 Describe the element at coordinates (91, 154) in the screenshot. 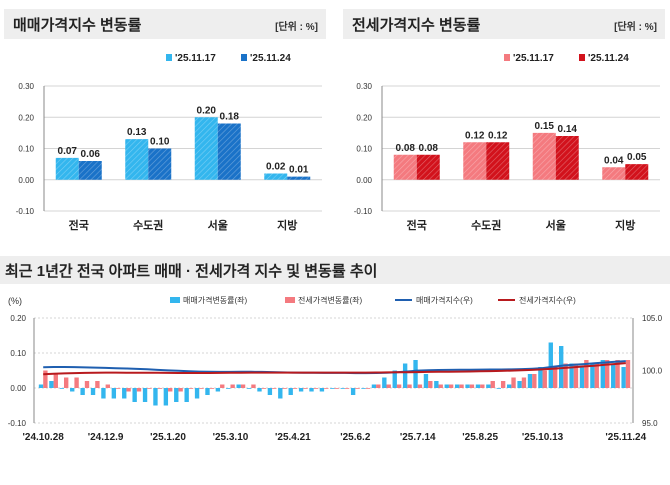

I see `sale-data-label: 0.06` at that location.